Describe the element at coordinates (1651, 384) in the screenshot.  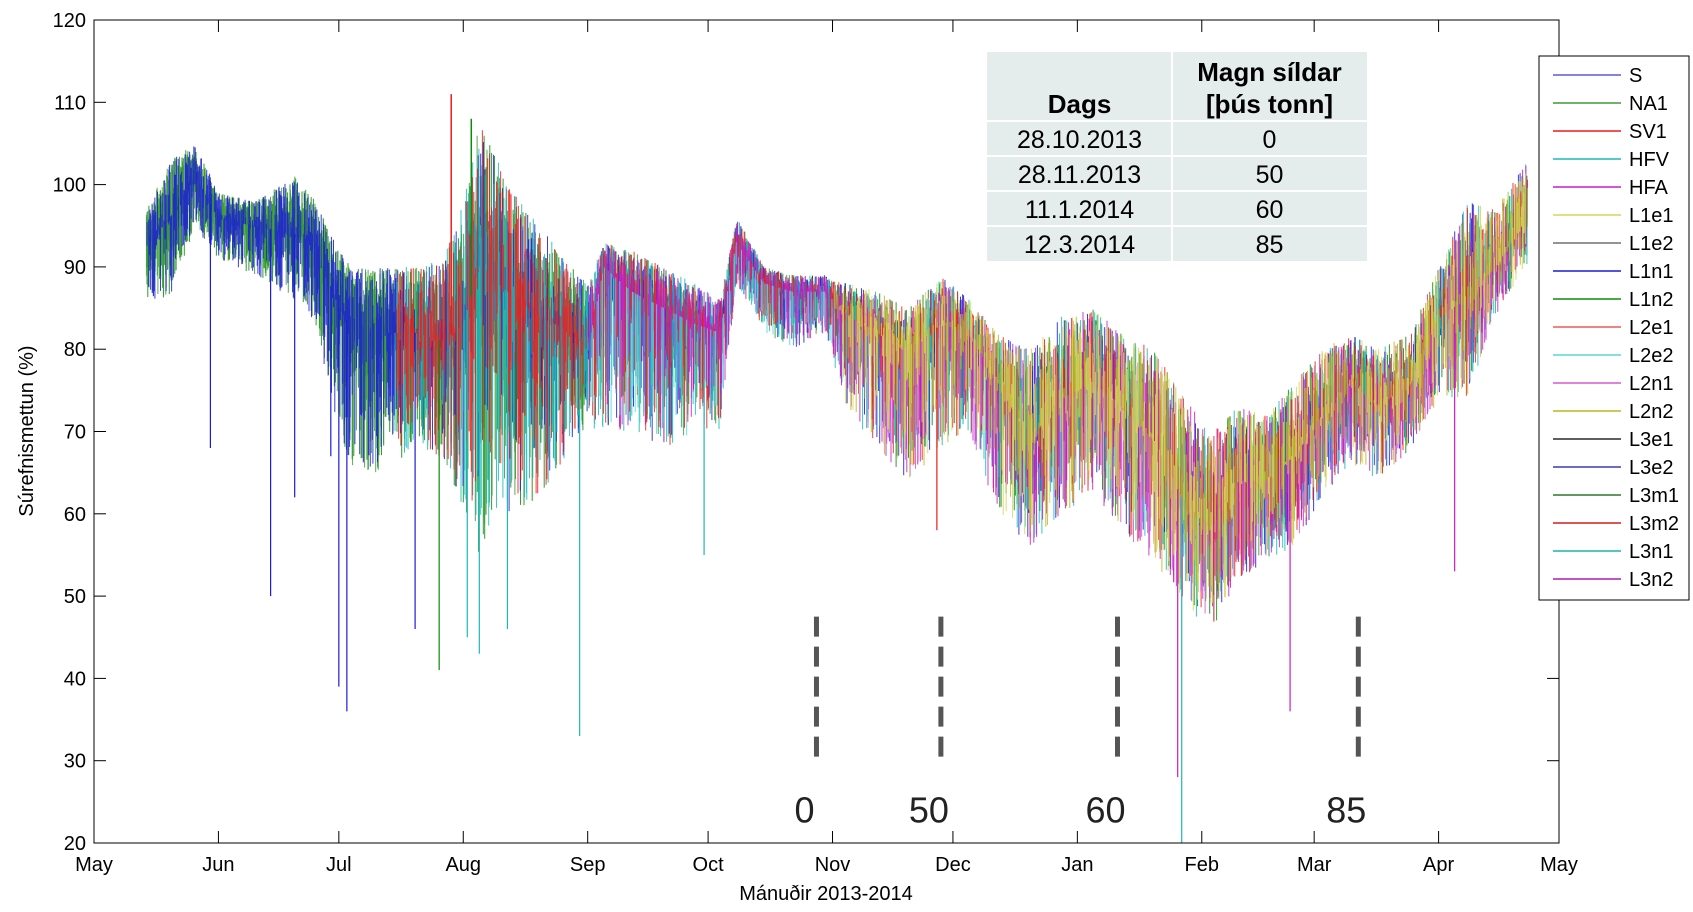
I see `legend-label: L2n1` at that location.